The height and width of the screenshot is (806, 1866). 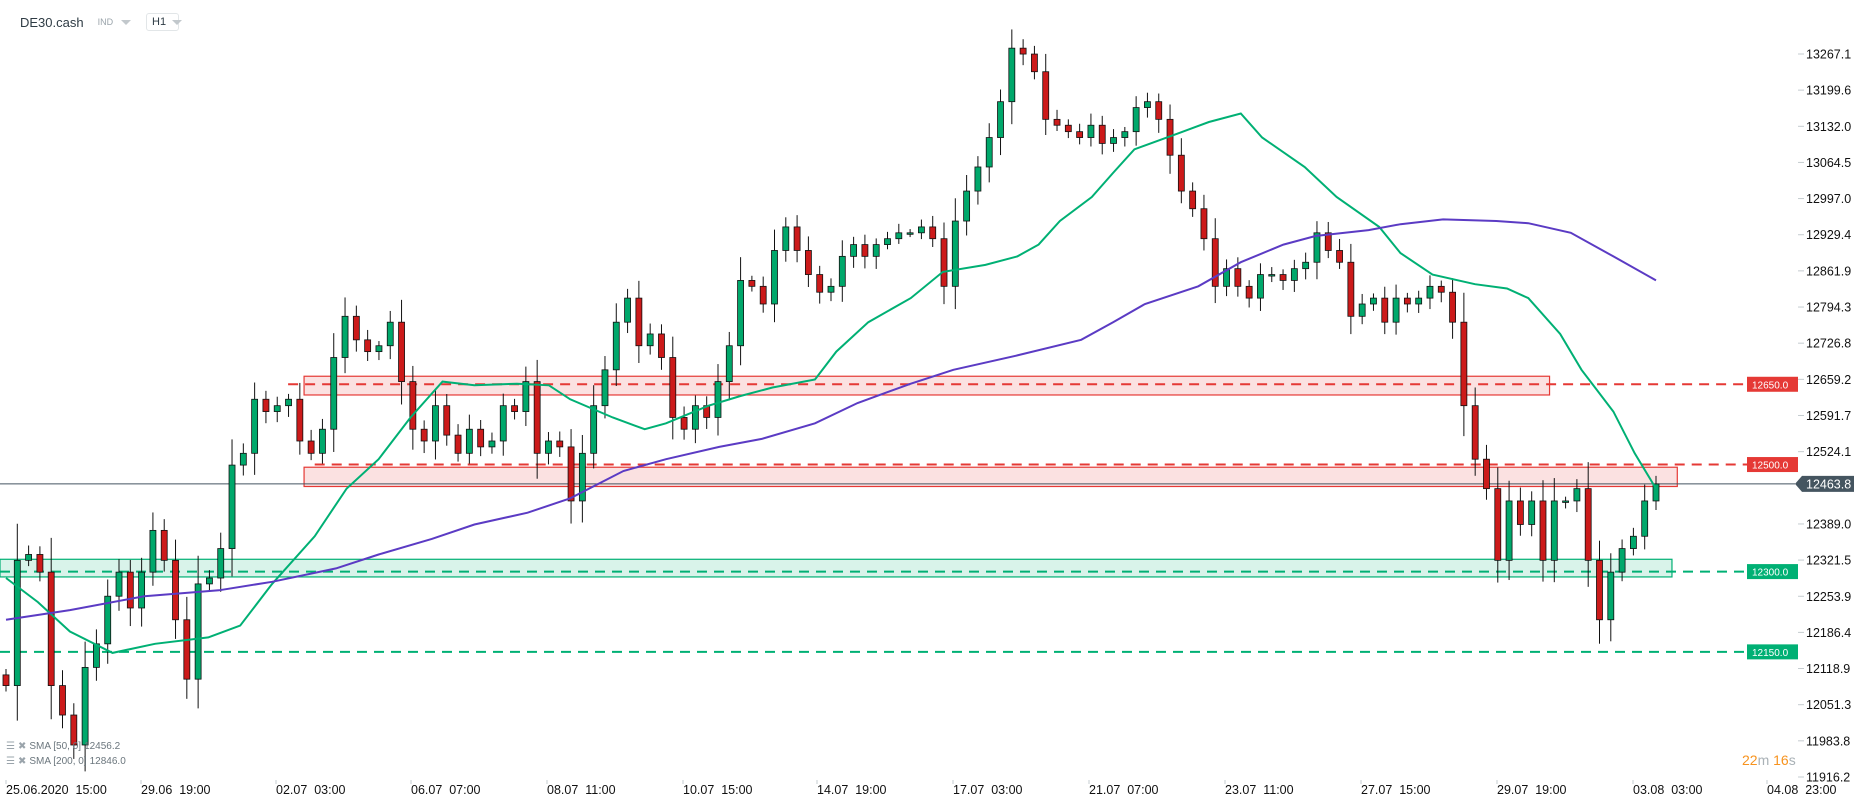 I want to click on y-tick-label: 13132.0, so click(x=1828, y=127).